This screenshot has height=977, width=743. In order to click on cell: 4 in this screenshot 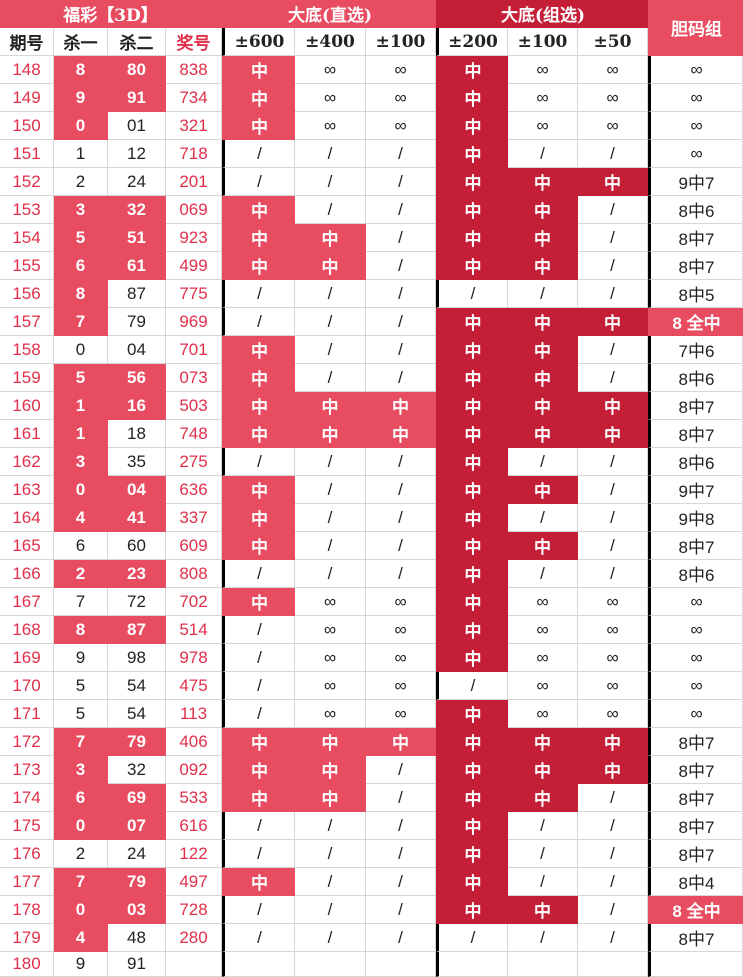, I will do `click(81, 938)`.